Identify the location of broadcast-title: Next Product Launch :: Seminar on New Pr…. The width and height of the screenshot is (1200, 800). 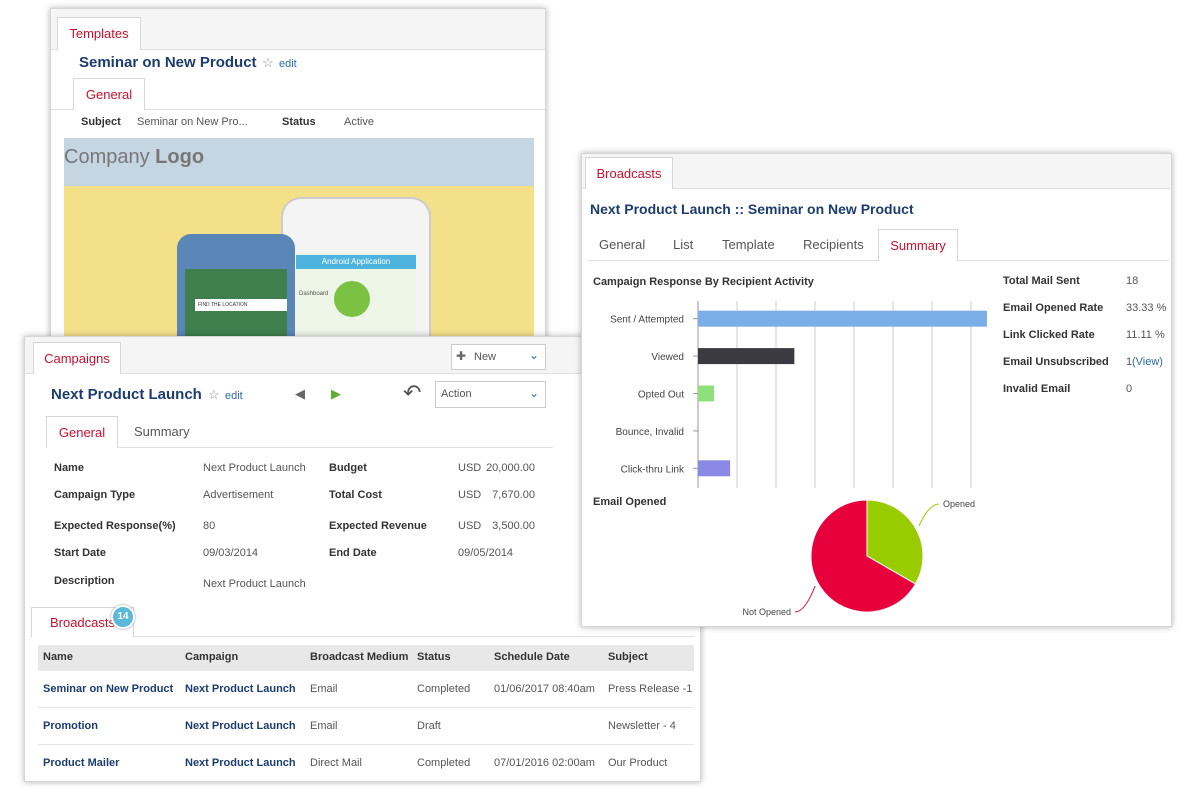
(752, 209).